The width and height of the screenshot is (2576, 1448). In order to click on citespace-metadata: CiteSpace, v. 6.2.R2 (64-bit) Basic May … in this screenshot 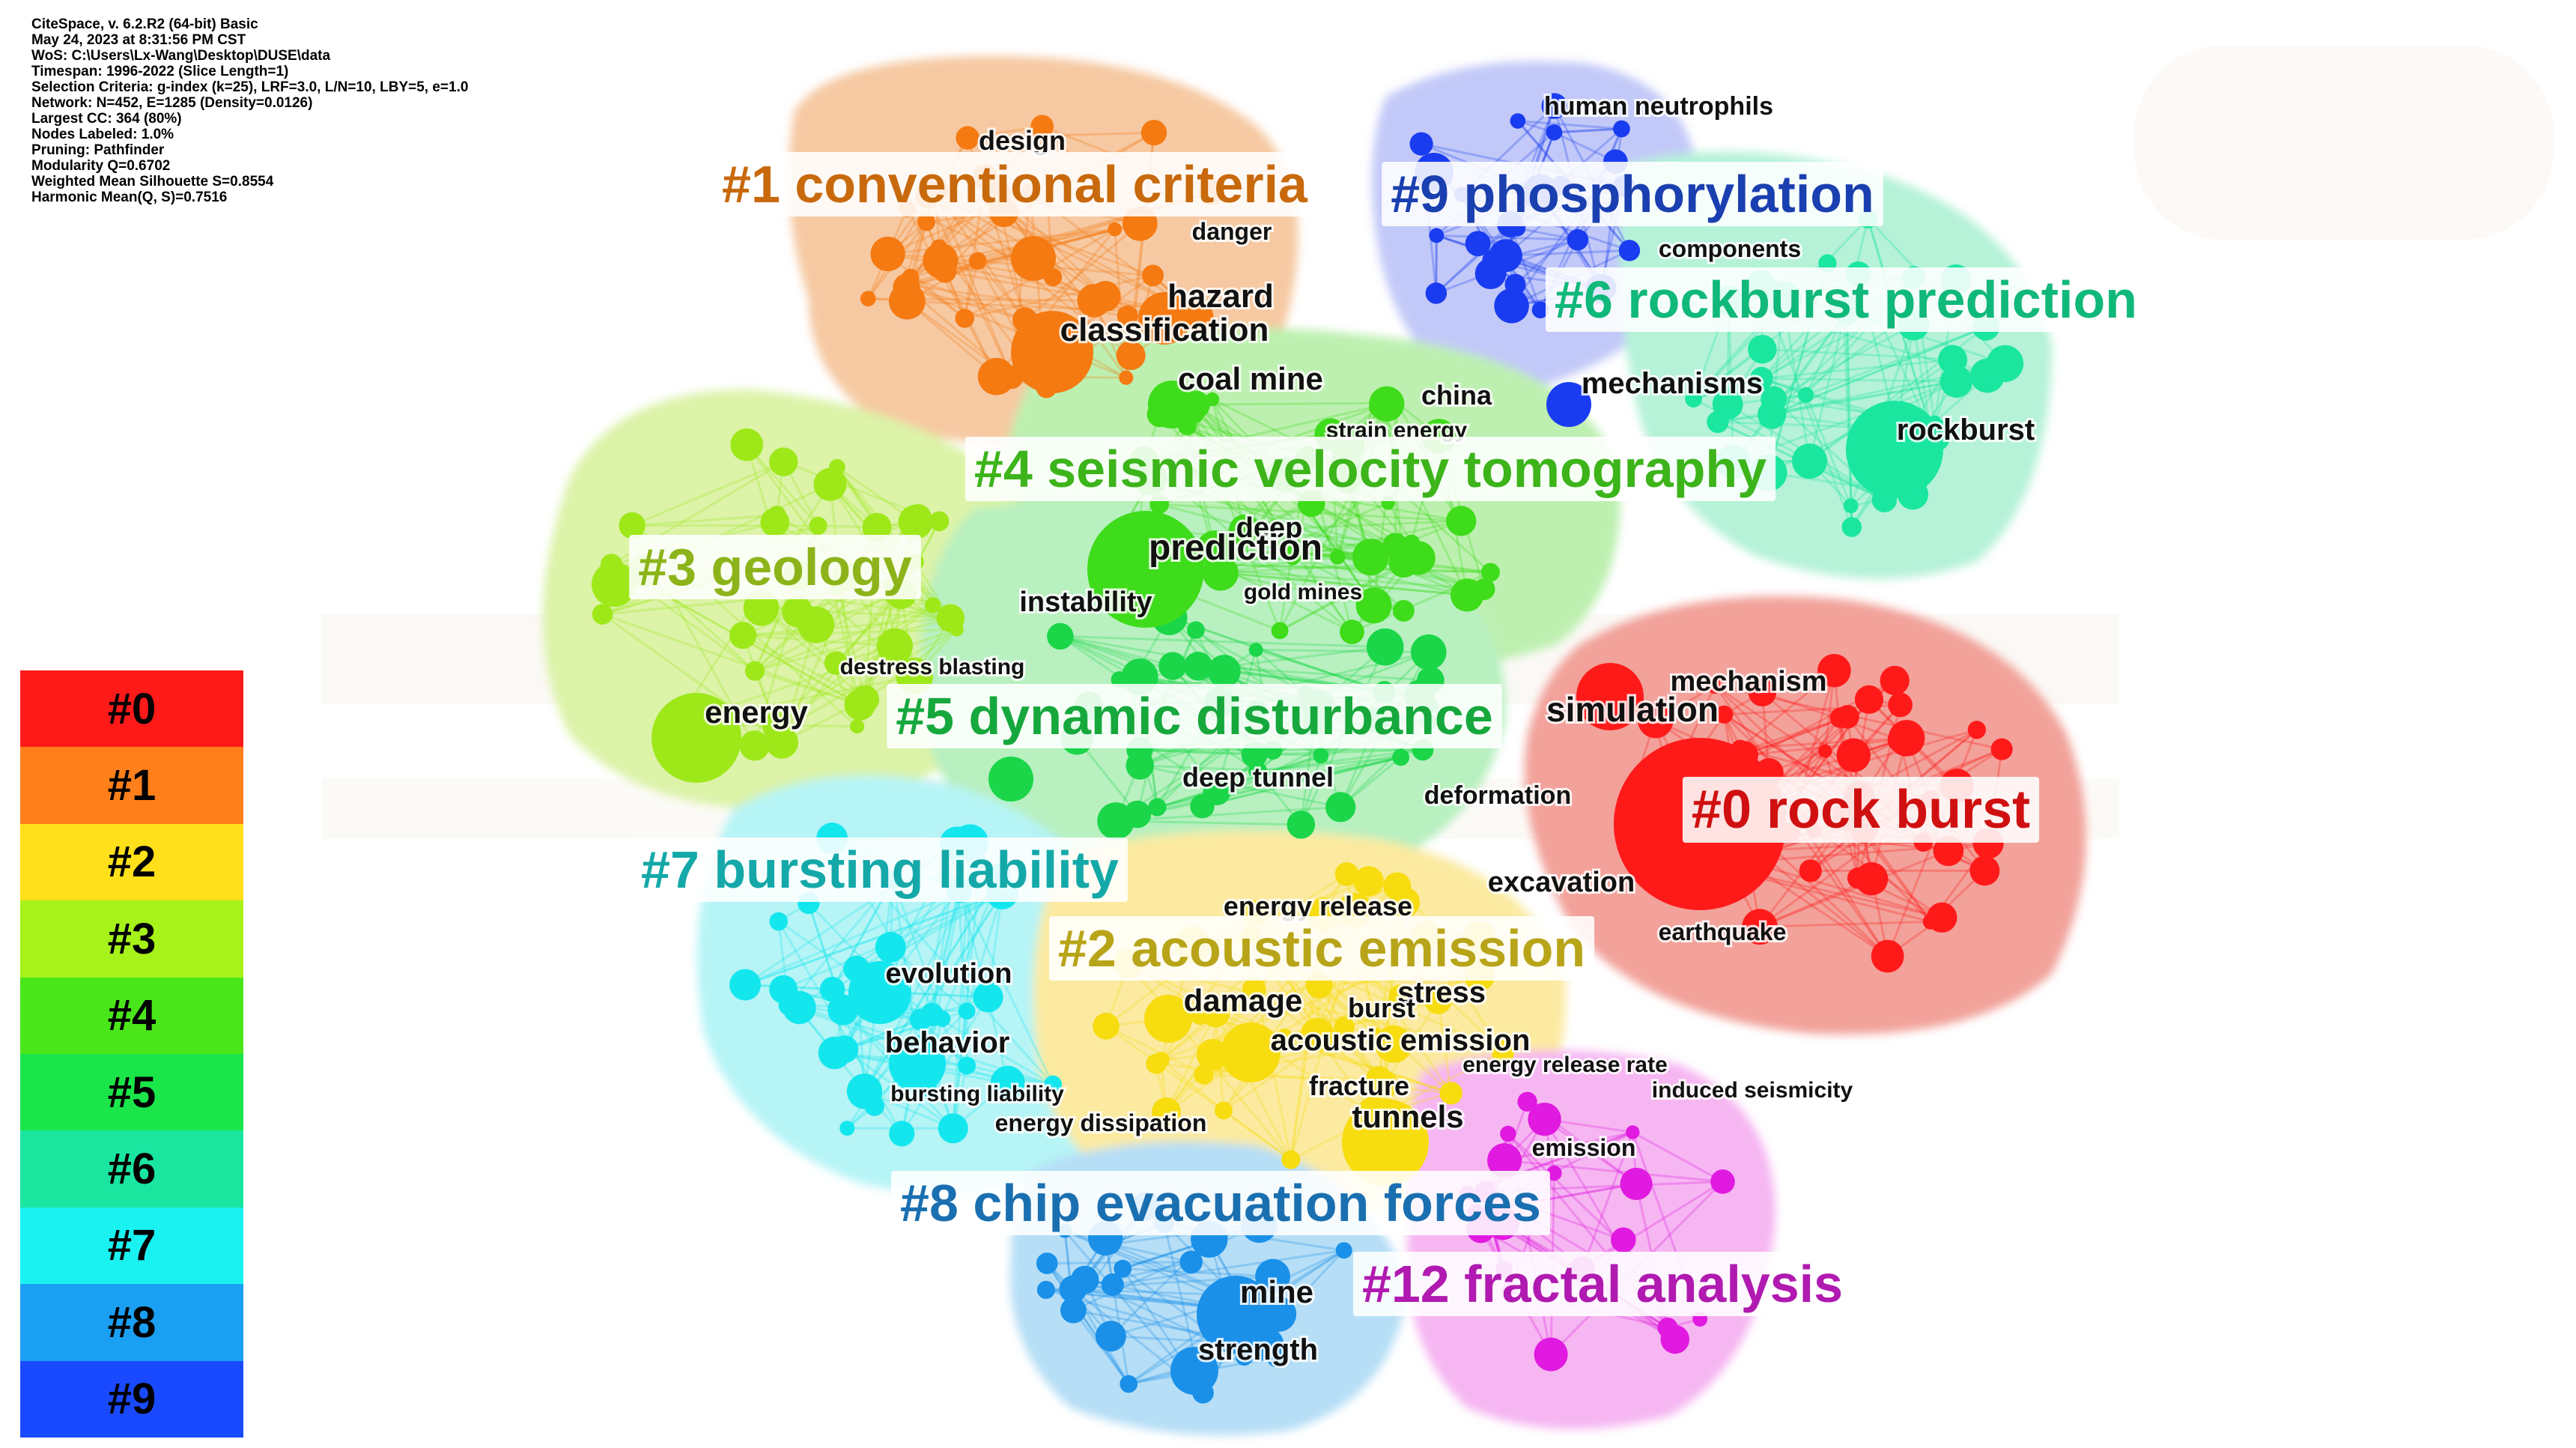, I will do `click(249, 110)`.